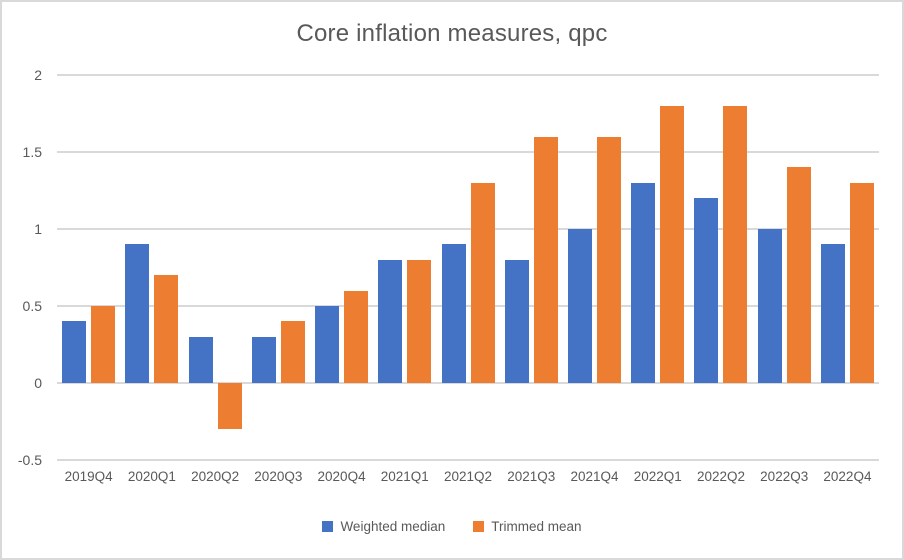  What do you see at coordinates (657, 476) in the screenshot?
I see `x-axis-category-label: 2022Q1` at bounding box center [657, 476].